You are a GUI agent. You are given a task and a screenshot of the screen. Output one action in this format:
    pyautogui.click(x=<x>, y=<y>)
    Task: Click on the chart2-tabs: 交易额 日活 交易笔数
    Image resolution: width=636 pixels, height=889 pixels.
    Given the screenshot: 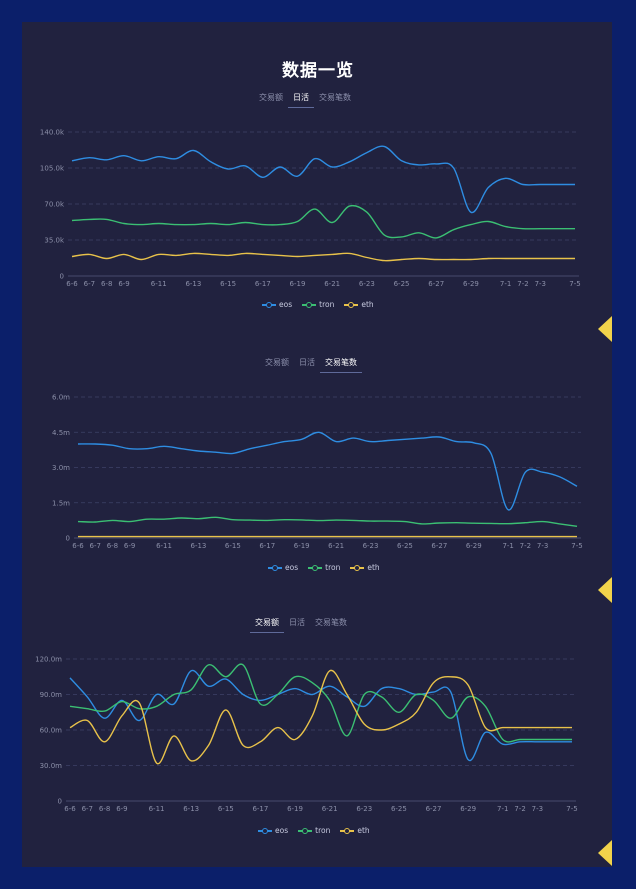 What is the action you would take?
    pyautogui.click(x=311, y=364)
    